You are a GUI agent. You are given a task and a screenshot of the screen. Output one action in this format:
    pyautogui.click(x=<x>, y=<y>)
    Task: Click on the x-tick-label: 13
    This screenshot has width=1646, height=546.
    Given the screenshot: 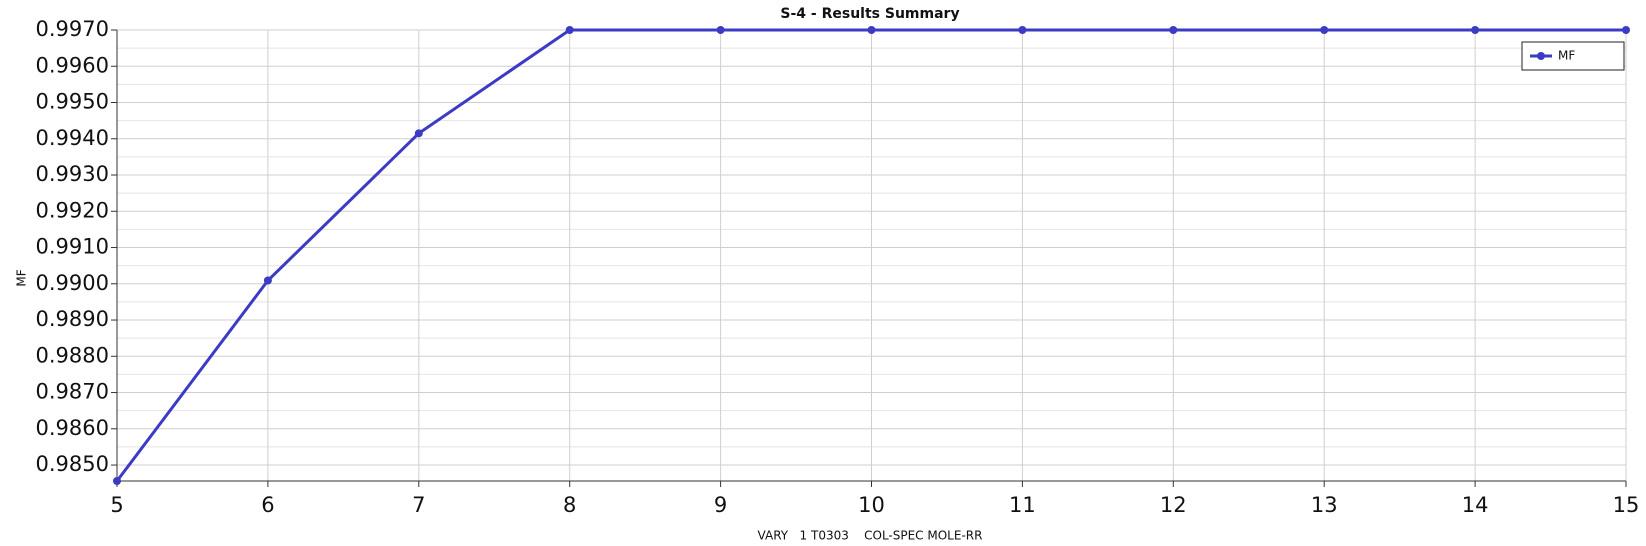 What is the action you would take?
    pyautogui.click(x=1324, y=505)
    